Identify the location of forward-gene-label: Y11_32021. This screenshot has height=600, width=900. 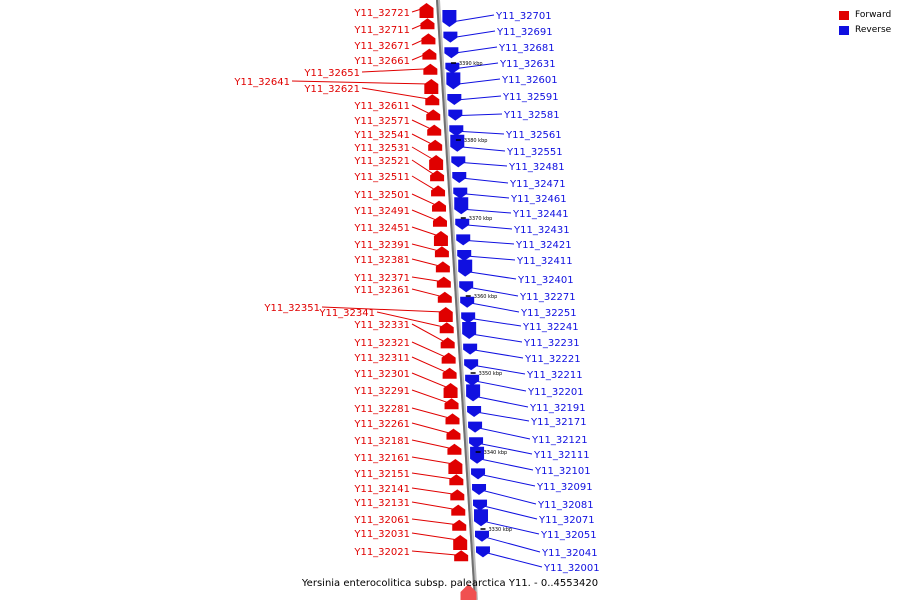
(381, 552).